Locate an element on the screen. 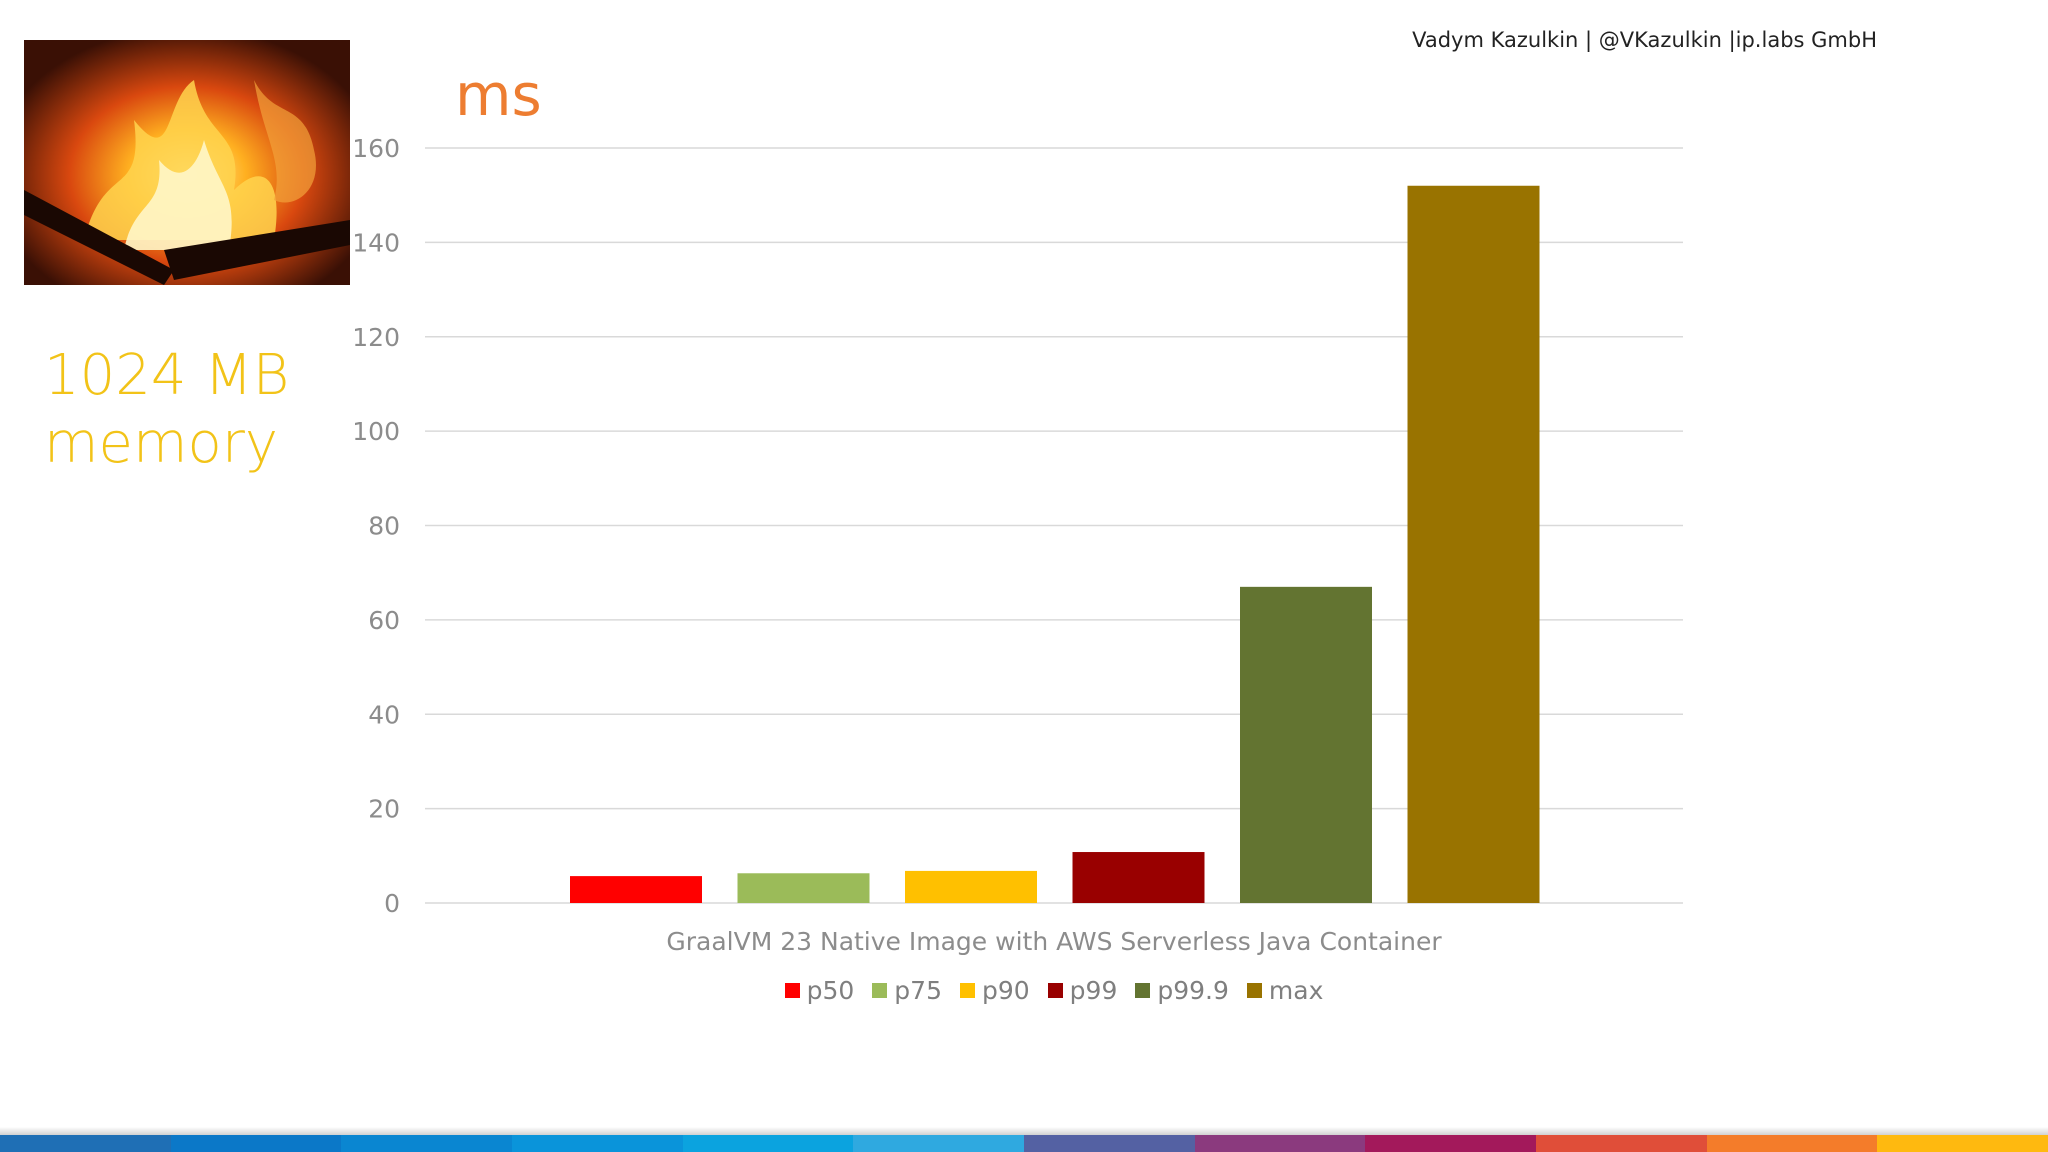 The height and width of the screenshot is (1152, 2048). legend-label: p50 is located at coordinates (830, 990).